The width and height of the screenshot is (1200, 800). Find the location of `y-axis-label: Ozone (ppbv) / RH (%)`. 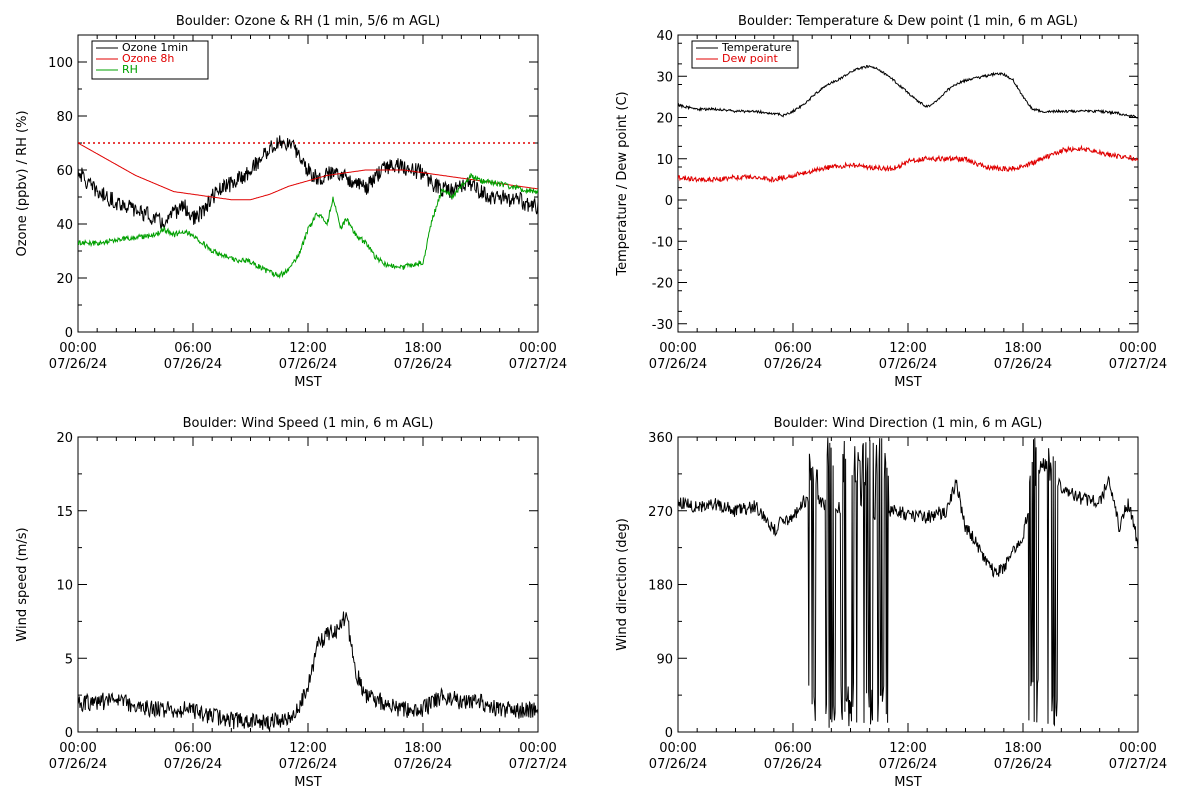

y-axis-label: Ozone (ppbv) / RH (%) is located at coordinates (22, 183).